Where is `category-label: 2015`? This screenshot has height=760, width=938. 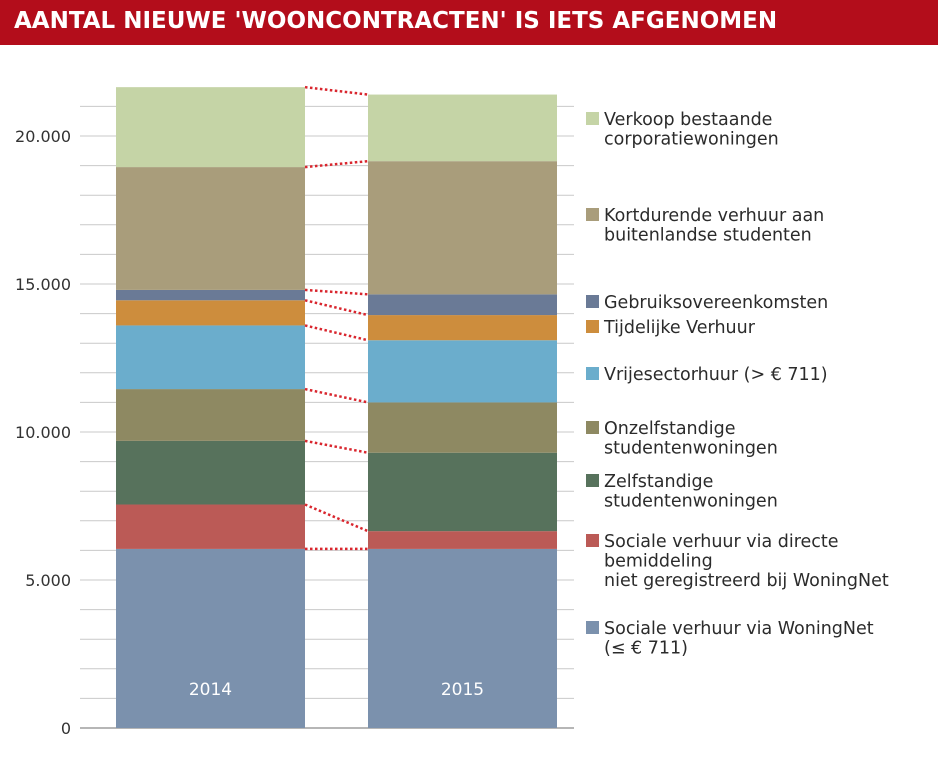
category-label: 2015 is located at coordinates (462, 690).